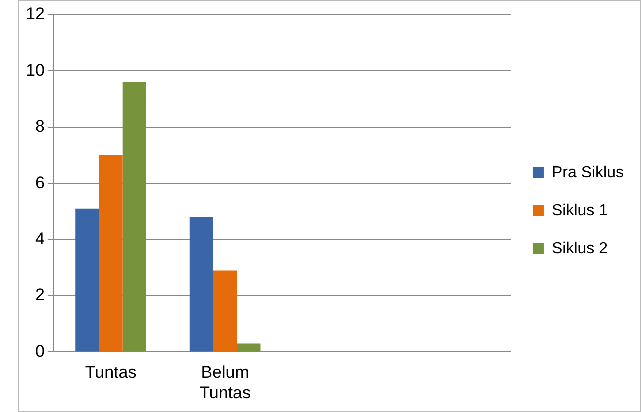 The width and height of the screenshot is (641, 412). What do you see at coordinates (35, 14) in the screenshot?
I see `y-tick-label: 12` at bounding box center [35, 14].